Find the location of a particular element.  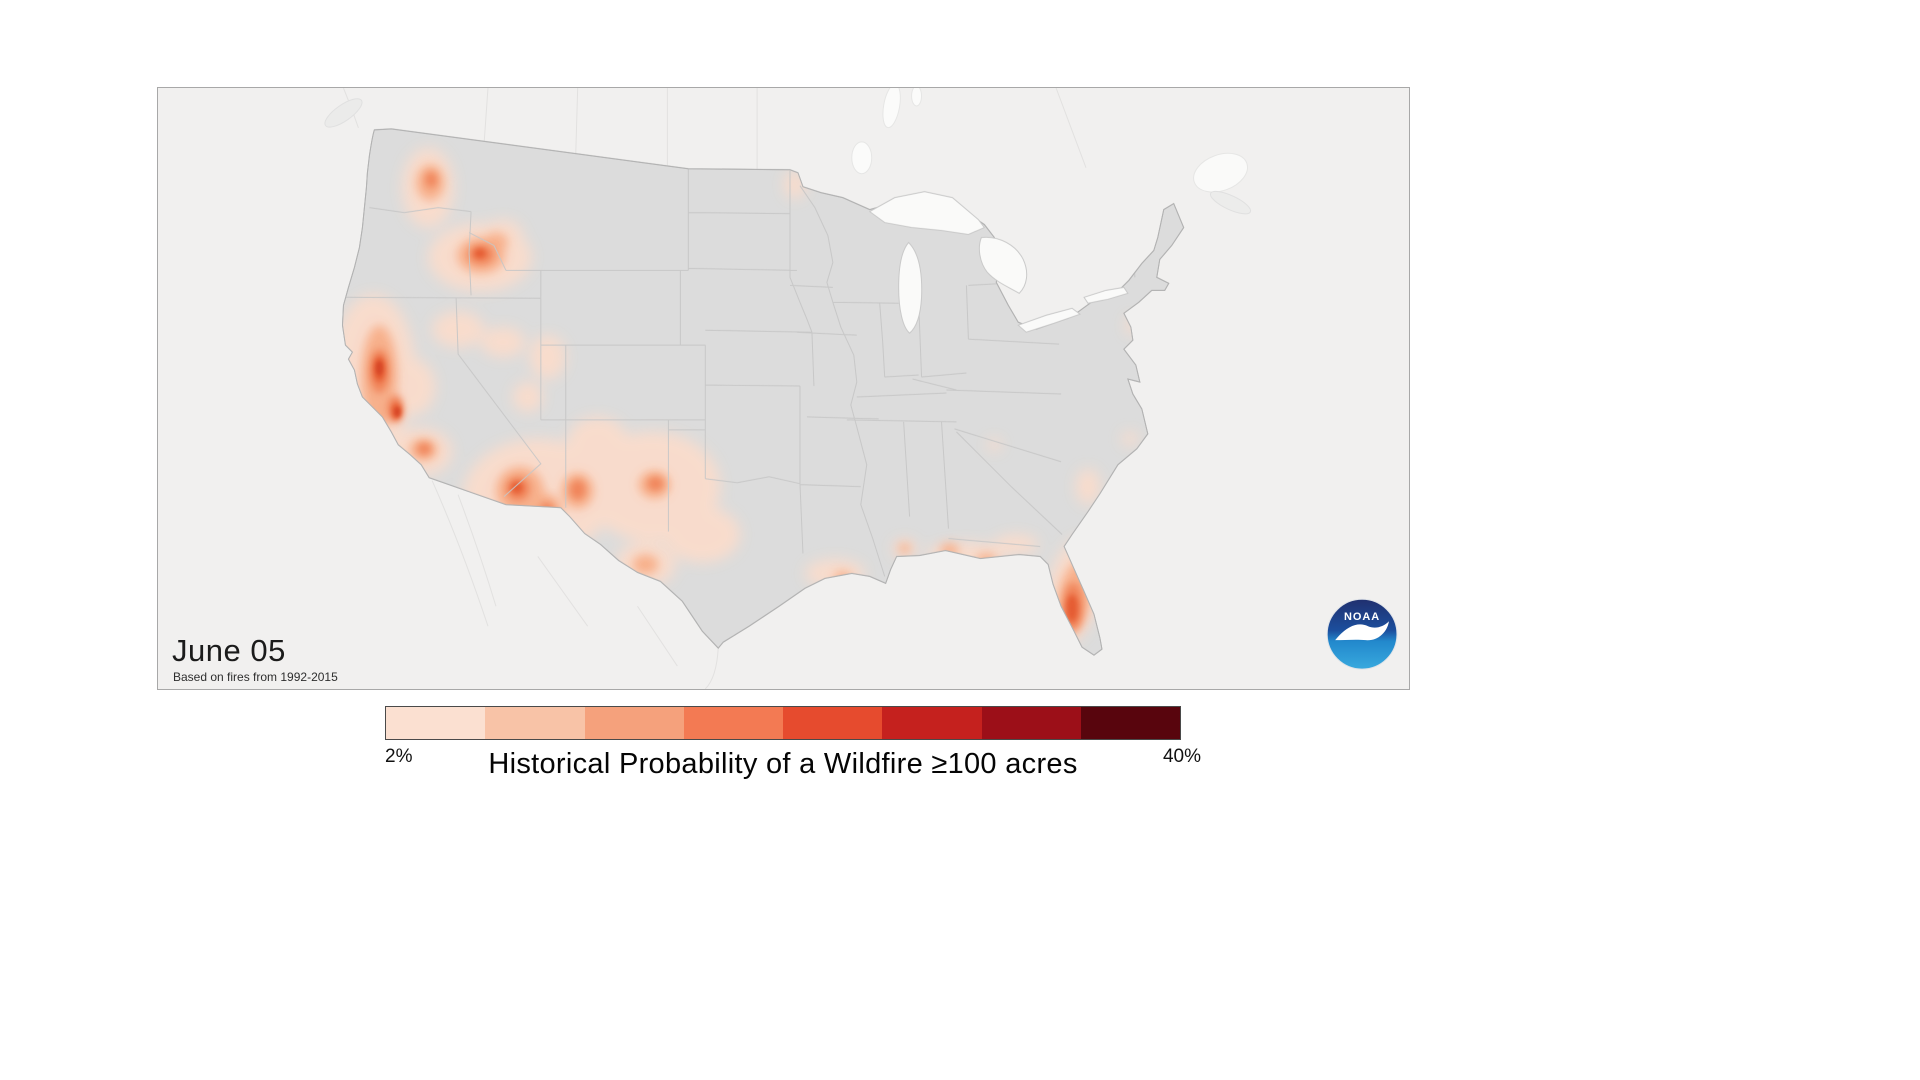

lake-ontario is located at coordinates (1106, 295).